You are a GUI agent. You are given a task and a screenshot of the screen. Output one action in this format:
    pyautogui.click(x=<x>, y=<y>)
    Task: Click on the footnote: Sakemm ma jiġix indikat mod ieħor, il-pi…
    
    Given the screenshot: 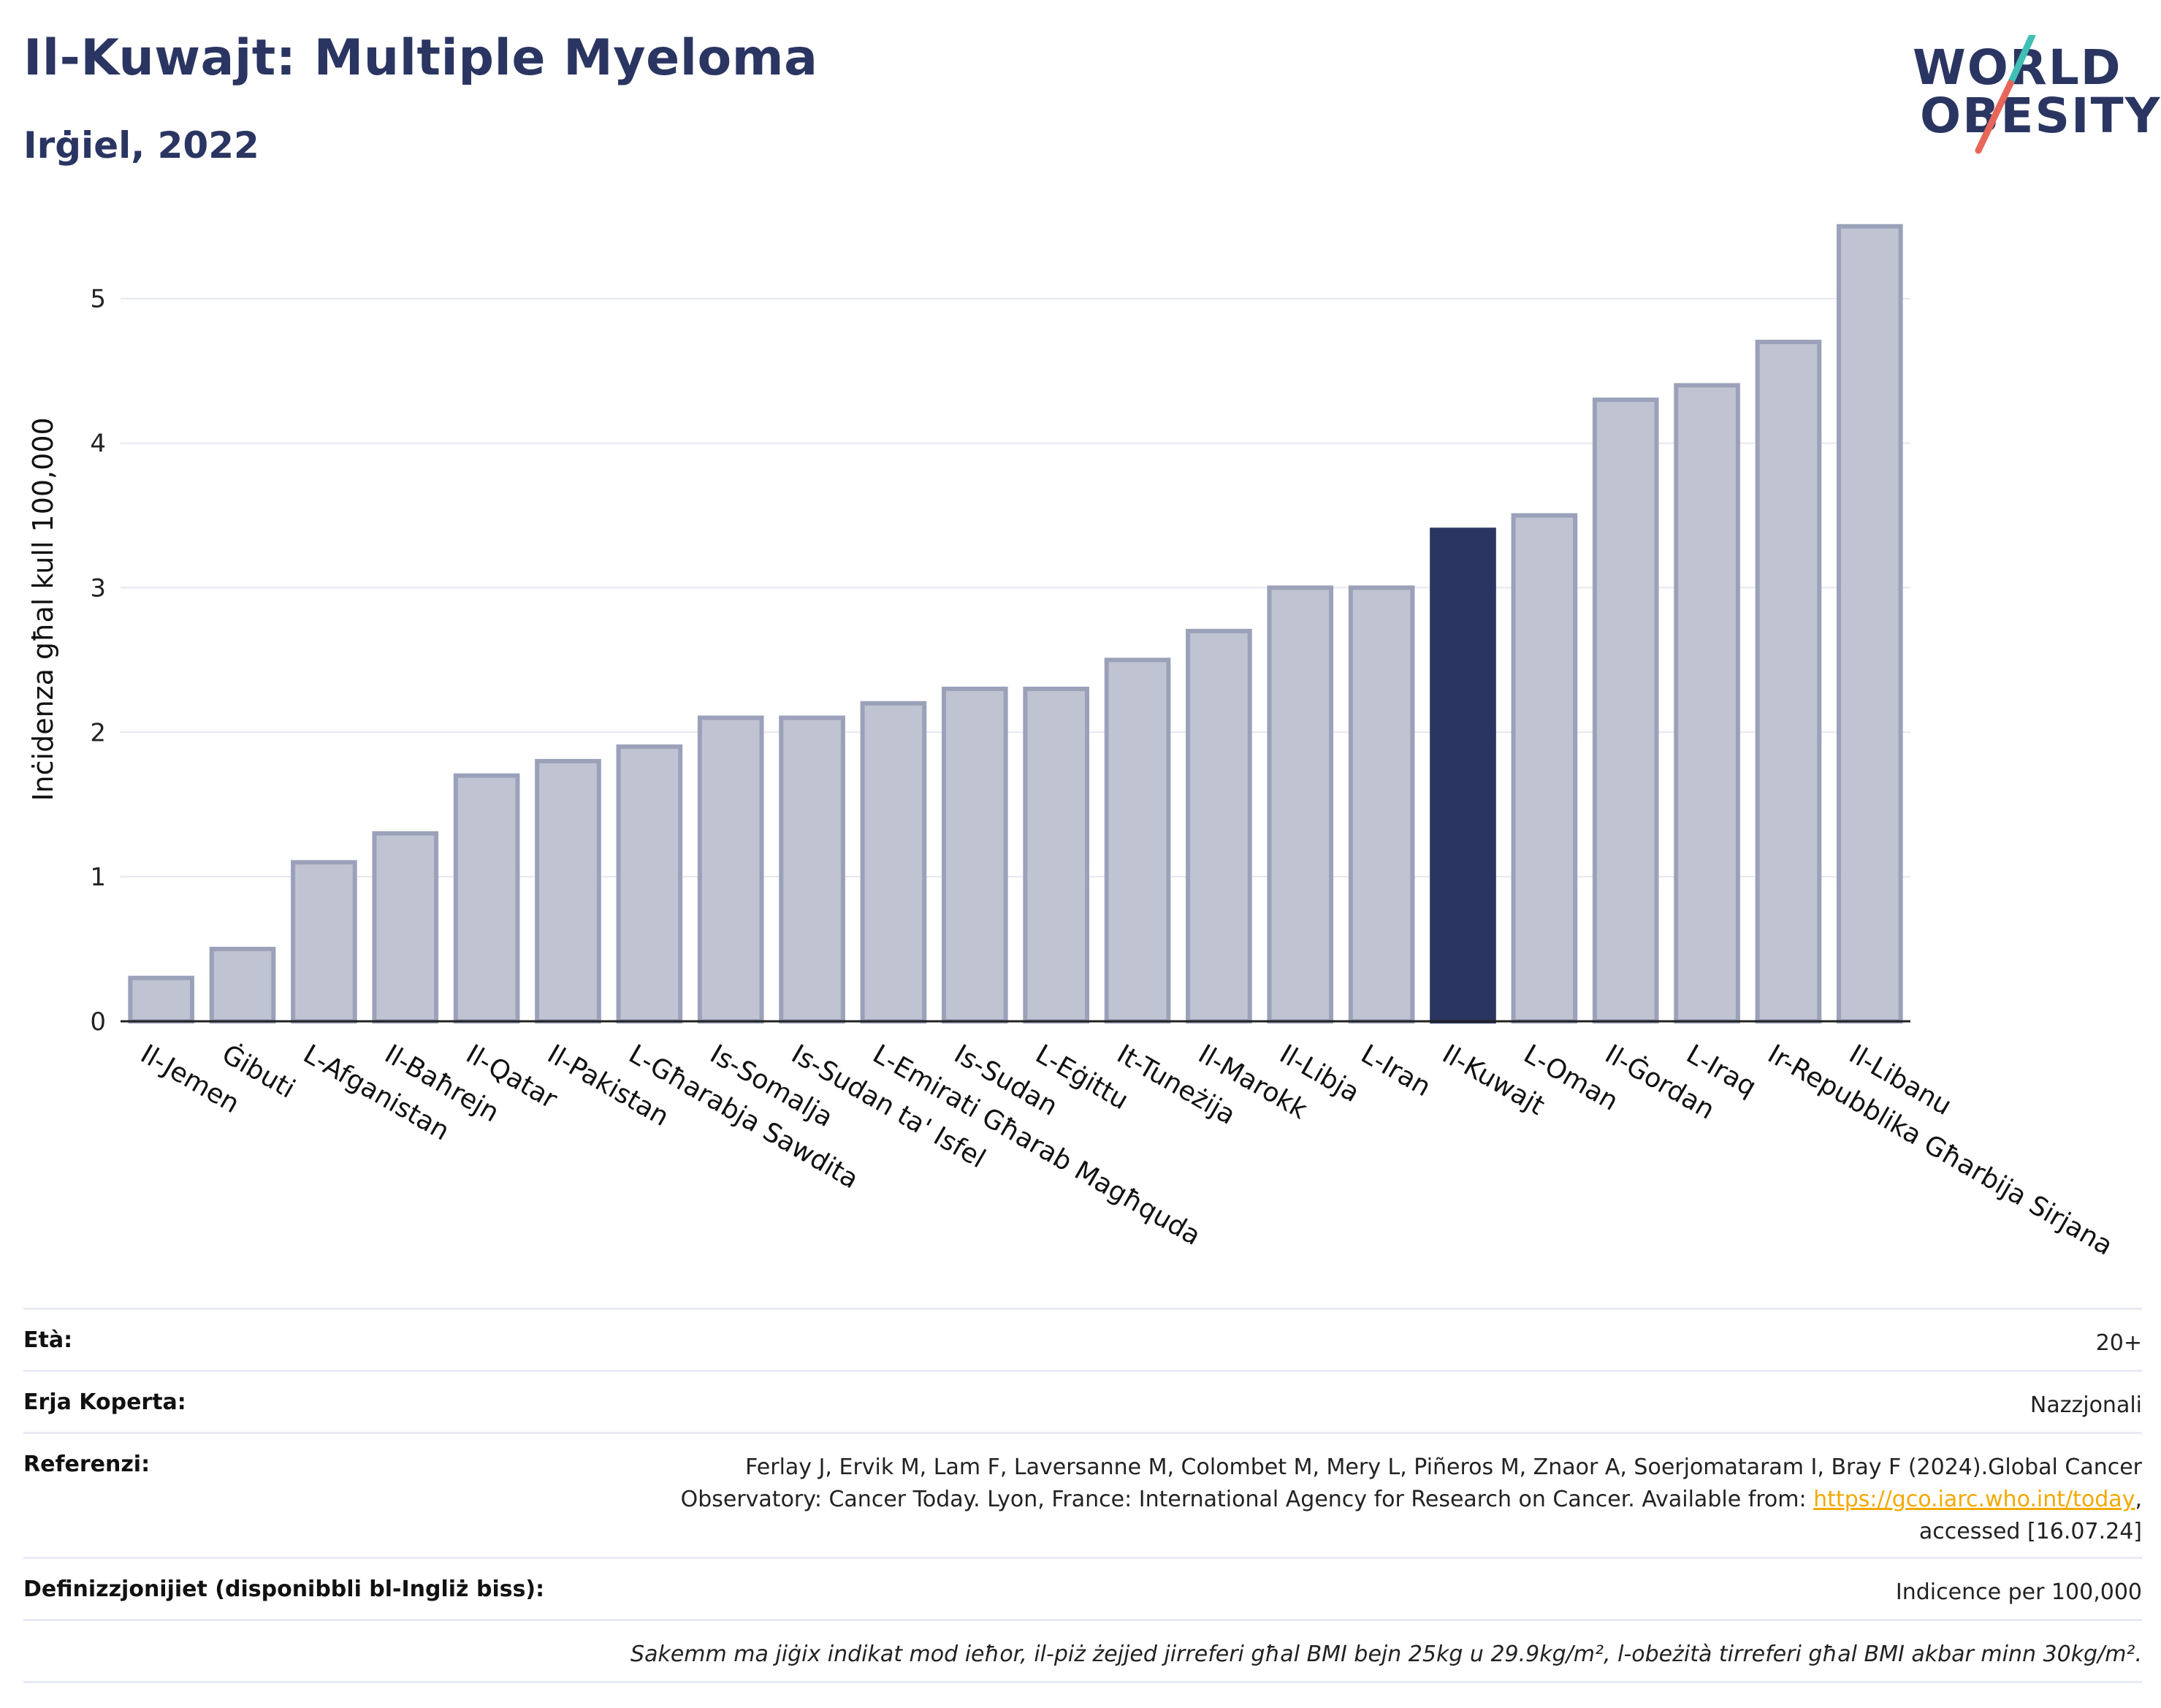 What is the action you would take?
    pyautogui.click(x=1386, y=1655)
    